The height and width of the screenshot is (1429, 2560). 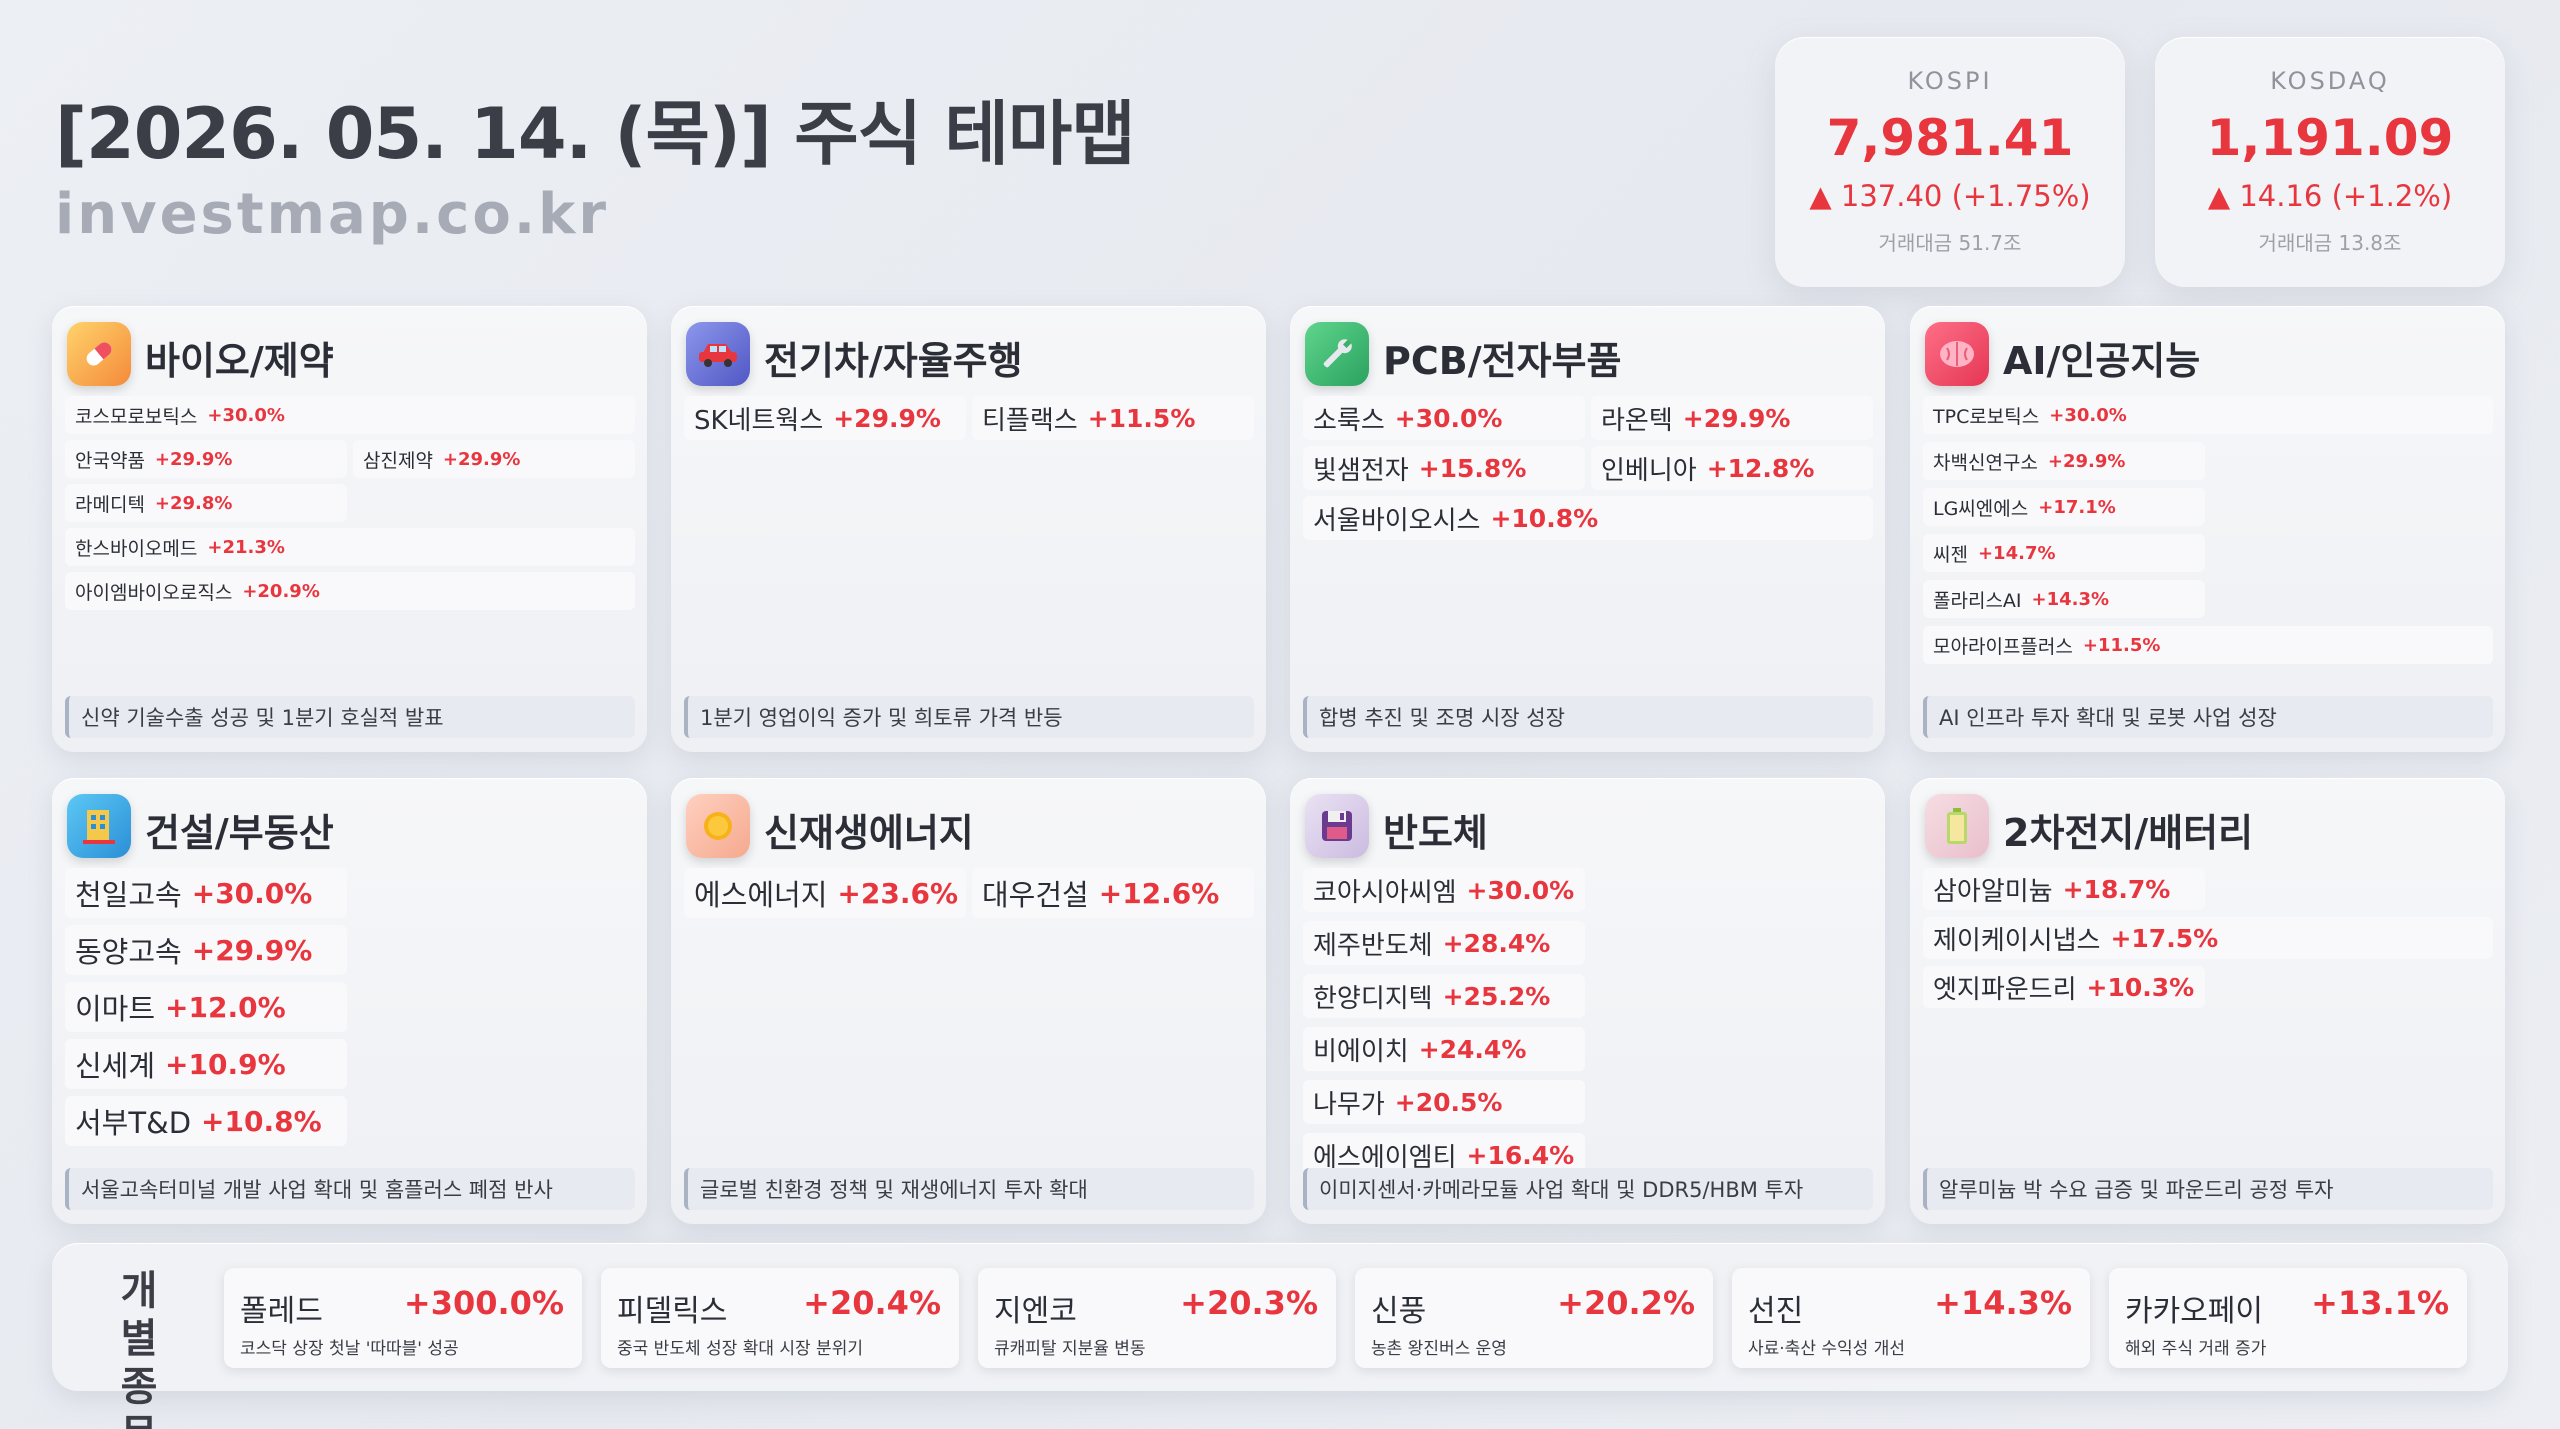 I want to click on stock-item: 빛샘전자 +15.8%, so click(x=1444, y=468).